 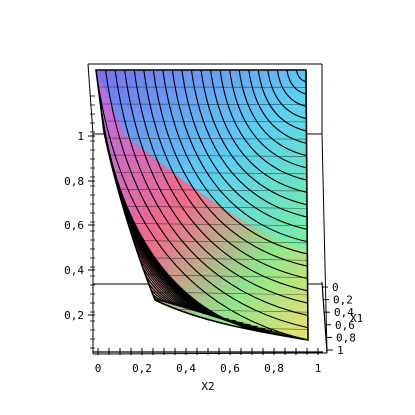 I want to click on y-axis-label: X1, so click(x=356, y=318).